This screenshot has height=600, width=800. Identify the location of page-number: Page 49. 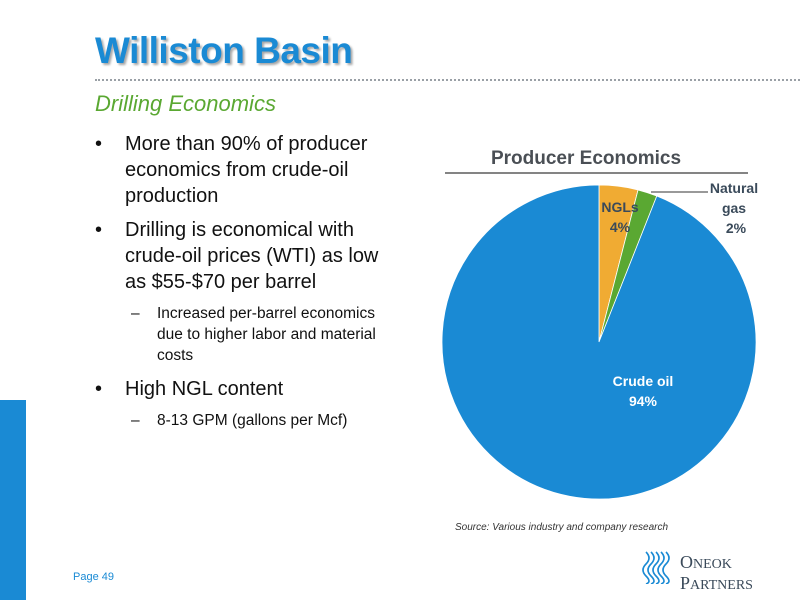
(93, 577).